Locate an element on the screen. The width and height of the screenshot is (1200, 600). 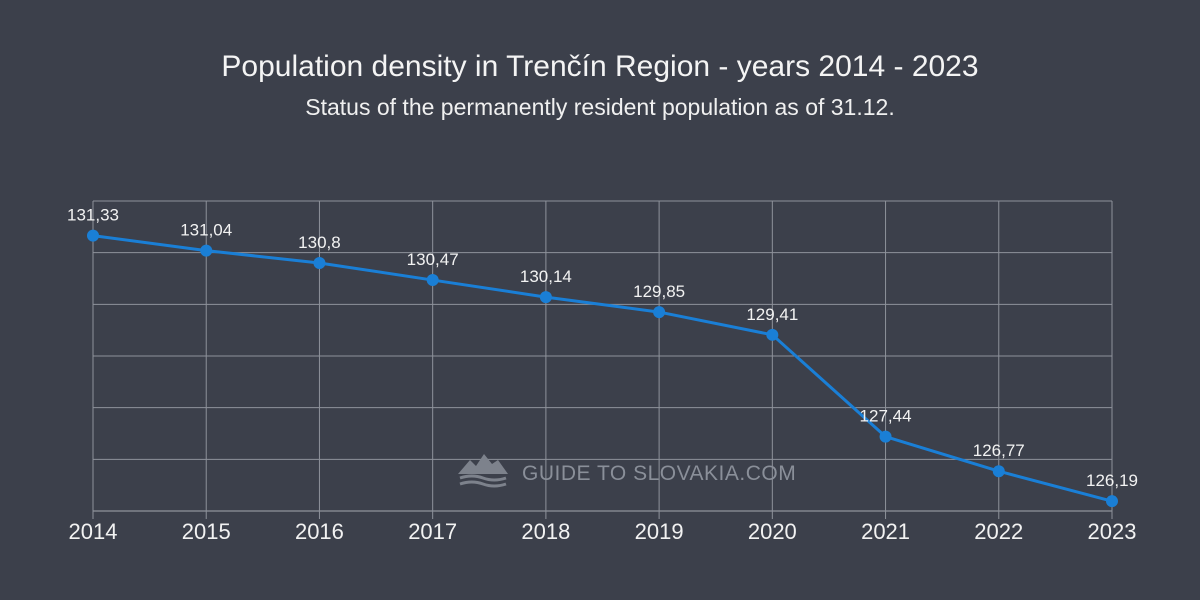
x-tick-label-2019: 2019 is located at coordinates (659, 531).